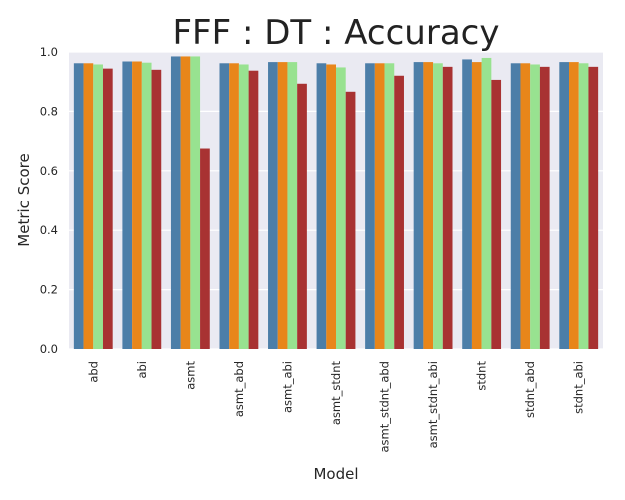 The image size is (625, 500). Describe the element at coordinates (336, 33) in the screenshot. I see `chart-title: FFF : DT : Accuracy` at that location.